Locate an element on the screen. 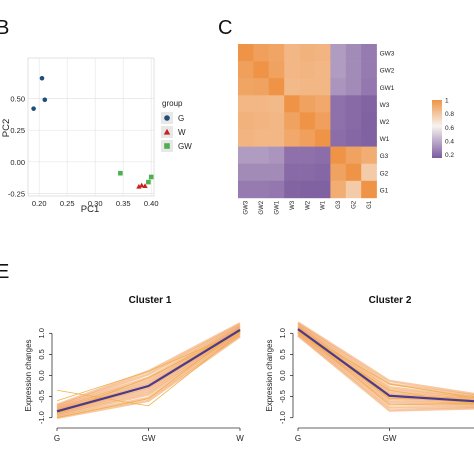 The width and height of the screenshot is (474, 474). cluster-x-tick-label: GW is located at coordinates (149, 438).